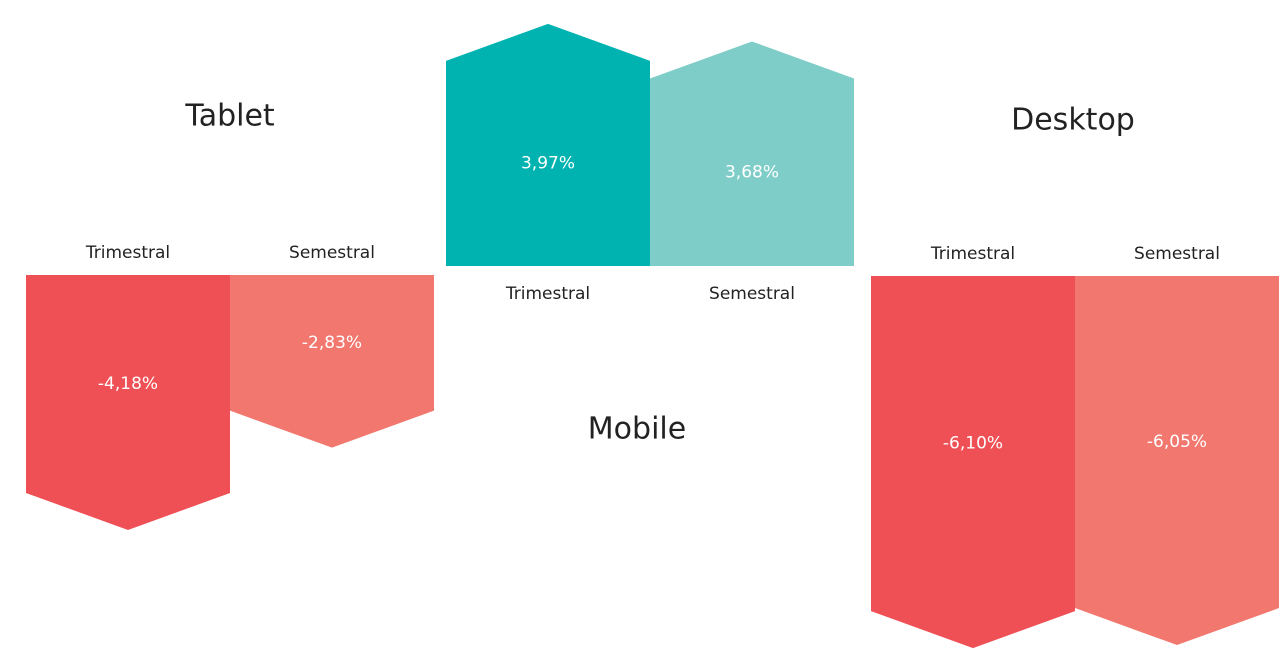  I want to click on value-label: 3,97%, so click(548, 163).